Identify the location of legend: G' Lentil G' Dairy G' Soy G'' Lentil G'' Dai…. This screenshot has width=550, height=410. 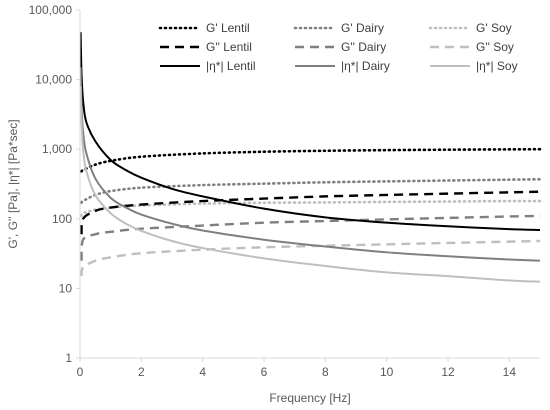
(338, 47).